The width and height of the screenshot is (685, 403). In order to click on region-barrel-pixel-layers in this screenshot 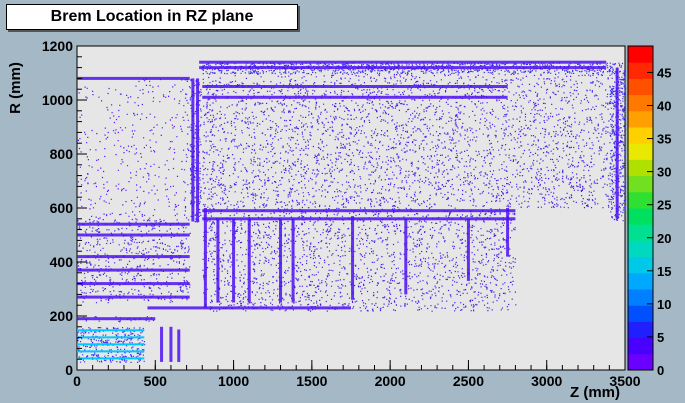, I will do `click(111, 345)`.